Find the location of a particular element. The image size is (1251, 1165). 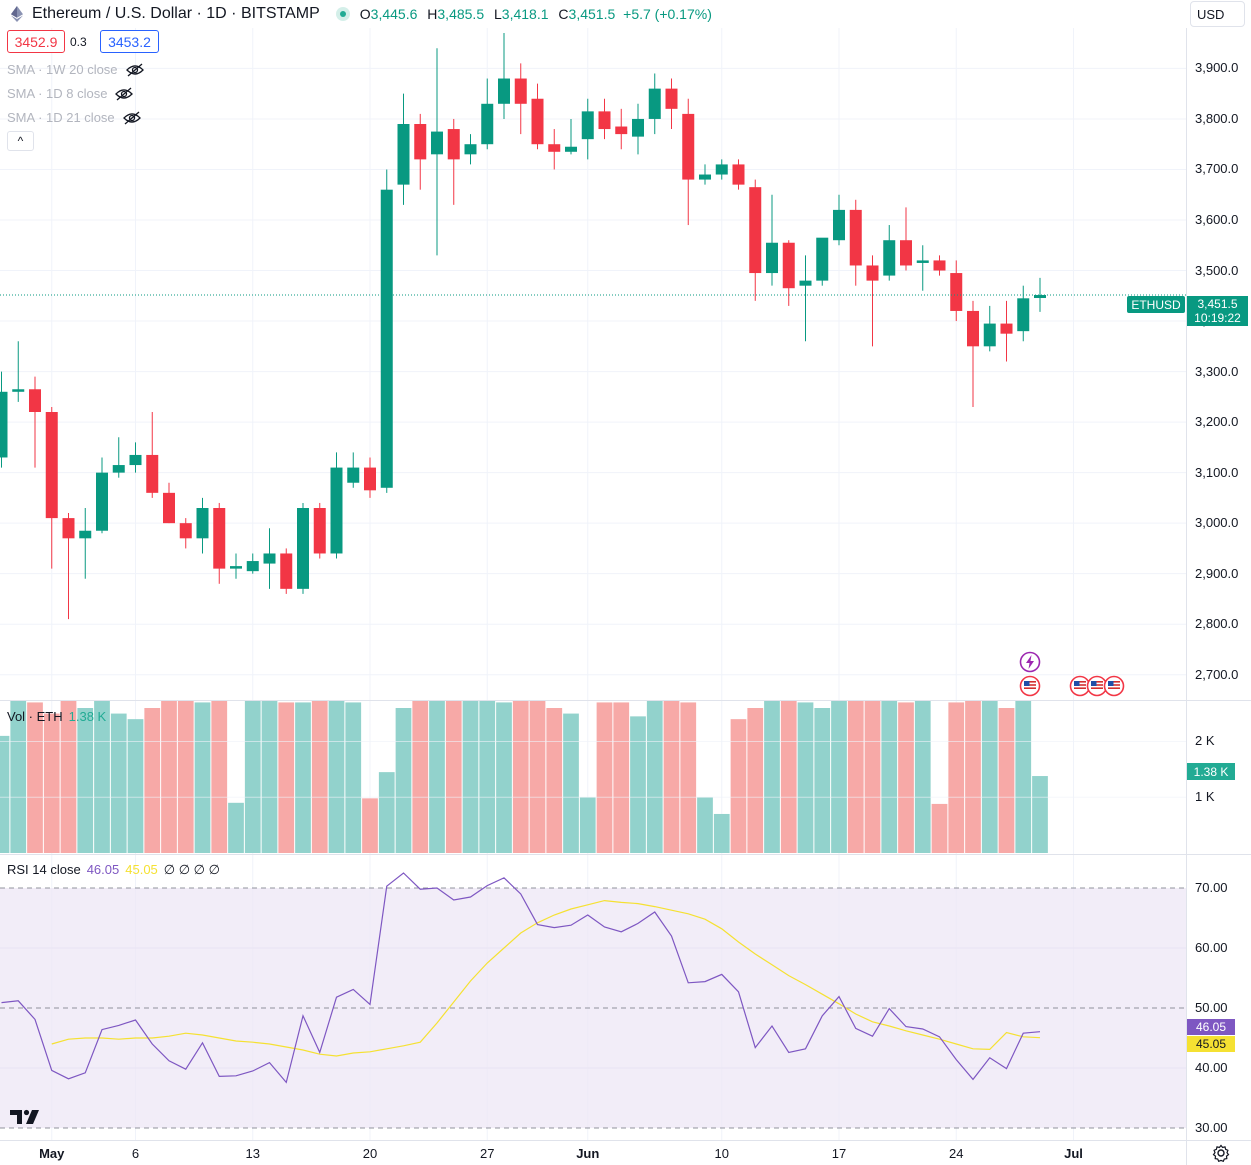

date-tick-label: 20 is located at coordinates (370, 1153).